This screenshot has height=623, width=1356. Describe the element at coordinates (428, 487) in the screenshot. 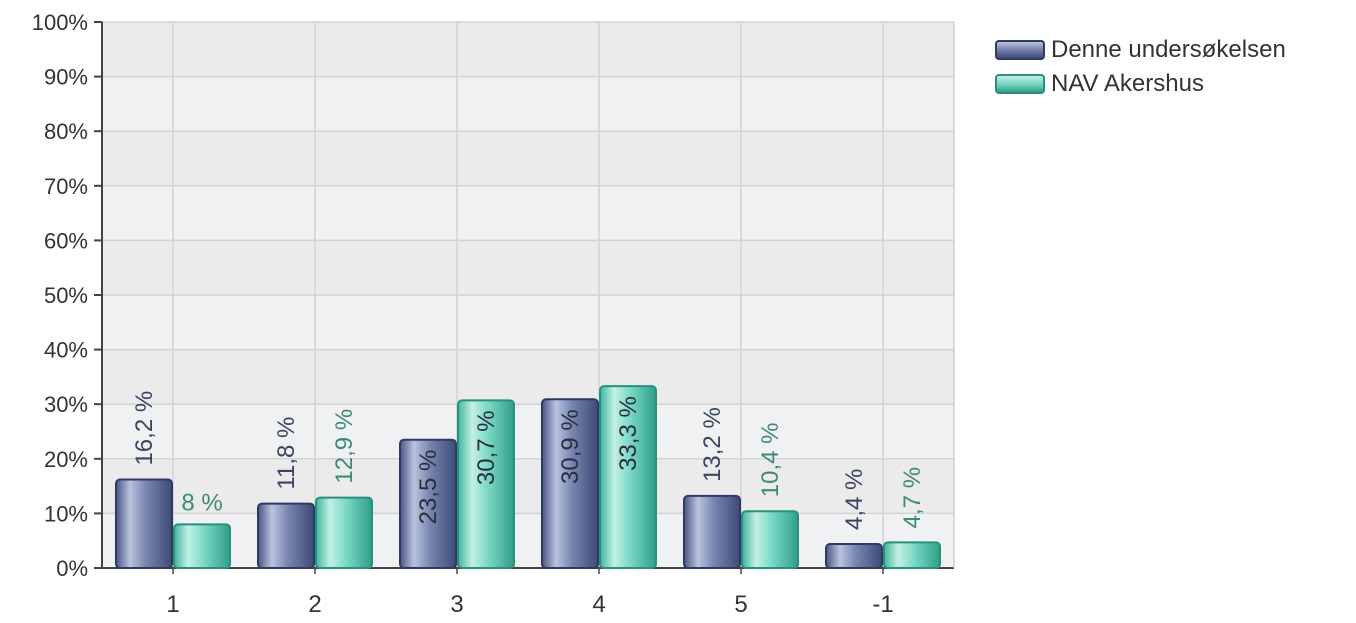

I see `data-label: 23,5 %` at that location.